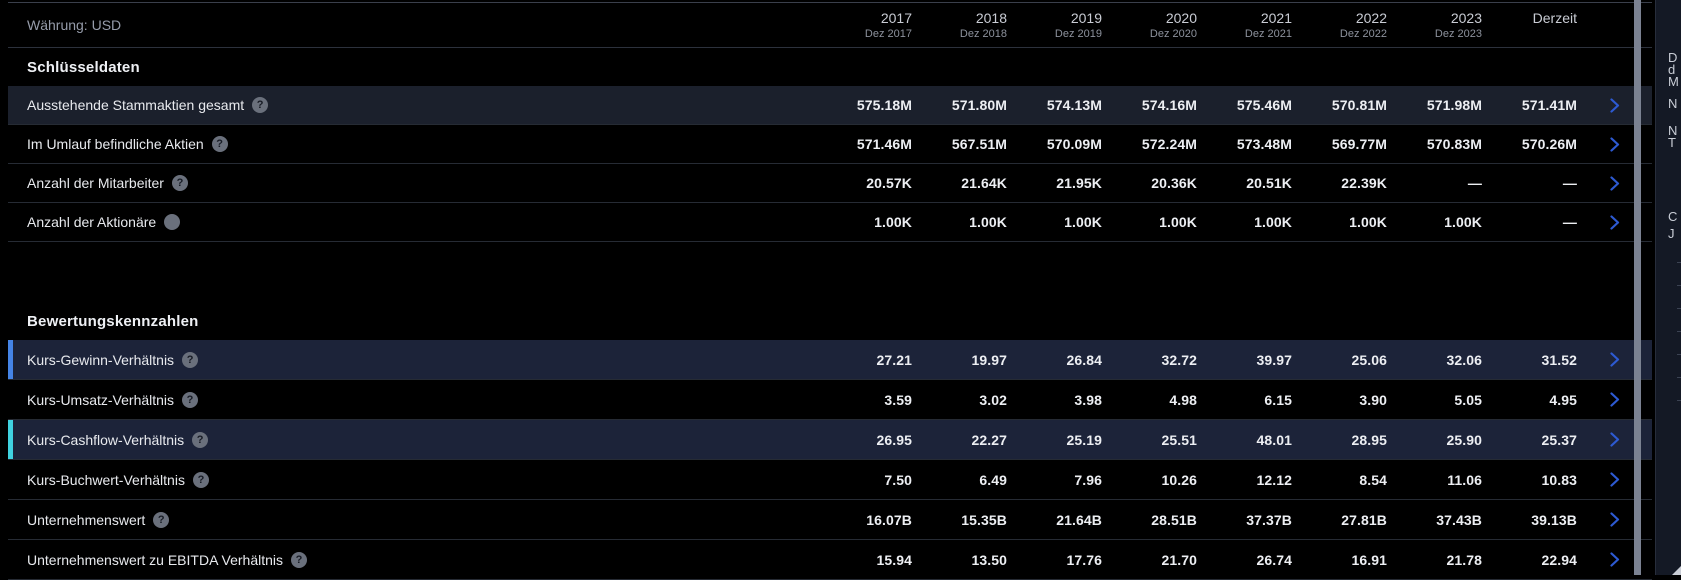  What do you see at coordinates (1369, 559) in the screenshot?
I see `cell-value: 16.91` at bounding box center [1369, 559].